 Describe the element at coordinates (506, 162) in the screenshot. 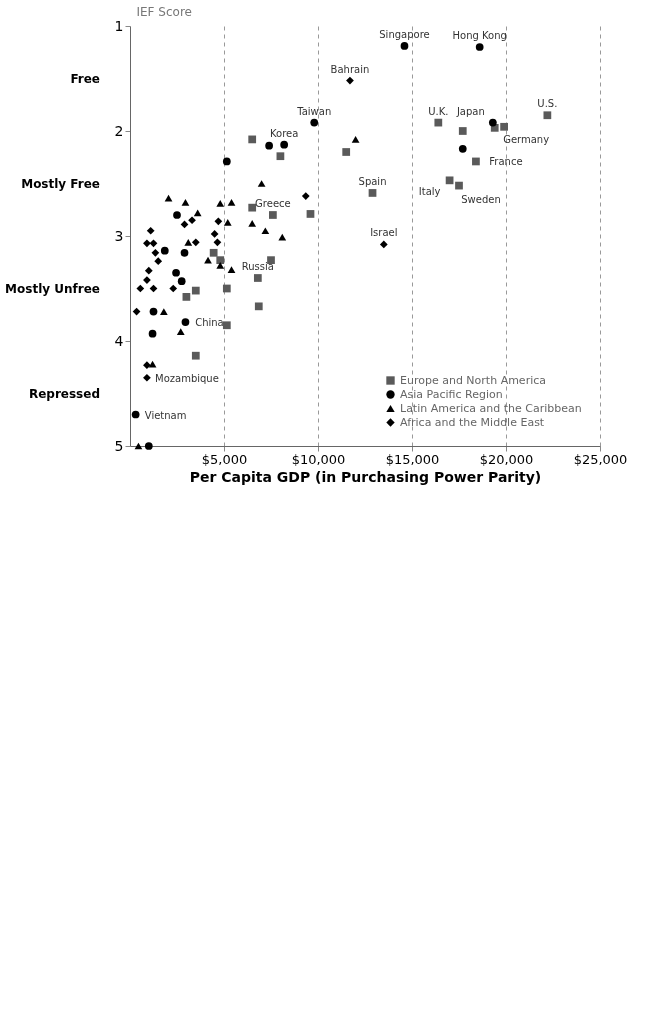

I see `annotation: France` at that location.